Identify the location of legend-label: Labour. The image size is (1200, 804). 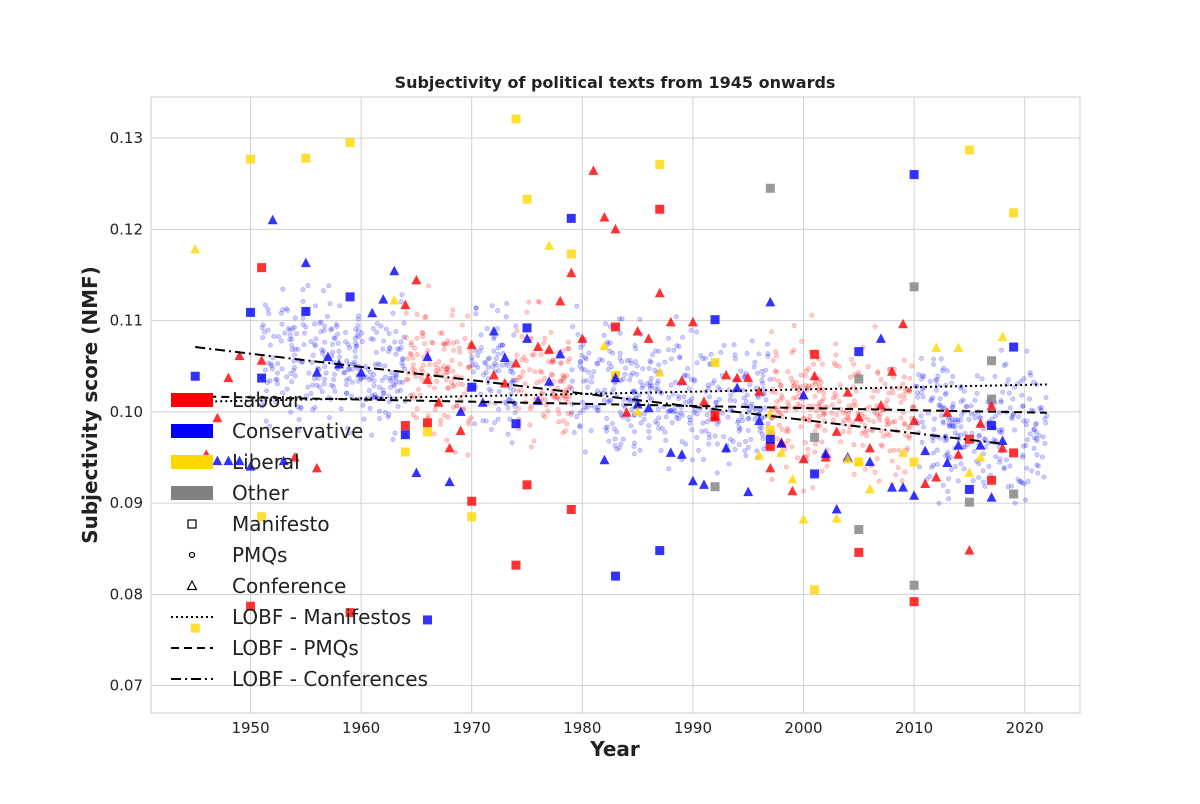
(267, 400).